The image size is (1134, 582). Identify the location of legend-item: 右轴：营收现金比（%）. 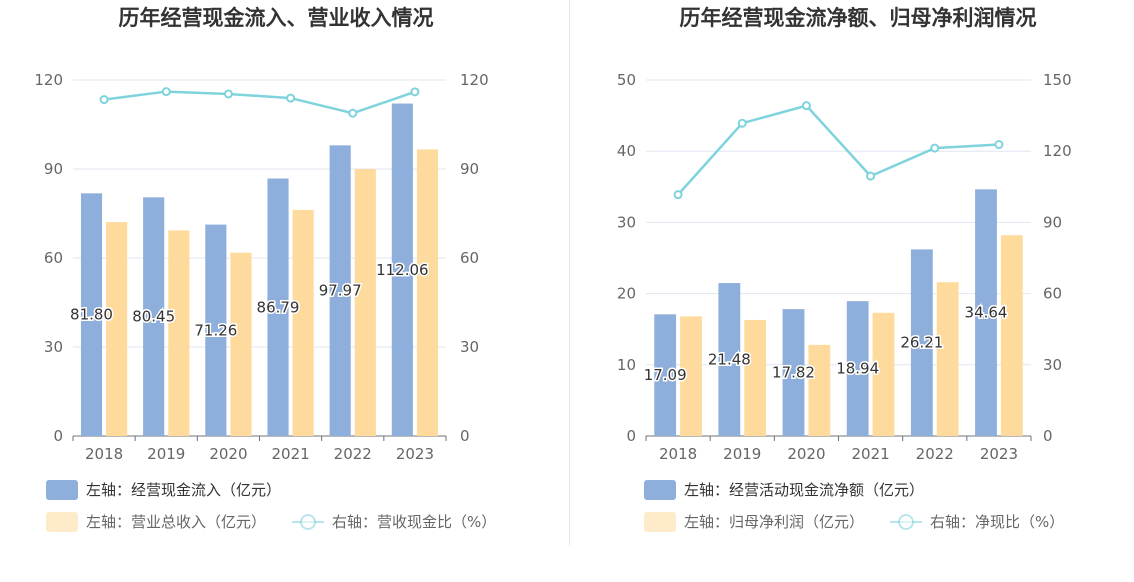
(394, 522).